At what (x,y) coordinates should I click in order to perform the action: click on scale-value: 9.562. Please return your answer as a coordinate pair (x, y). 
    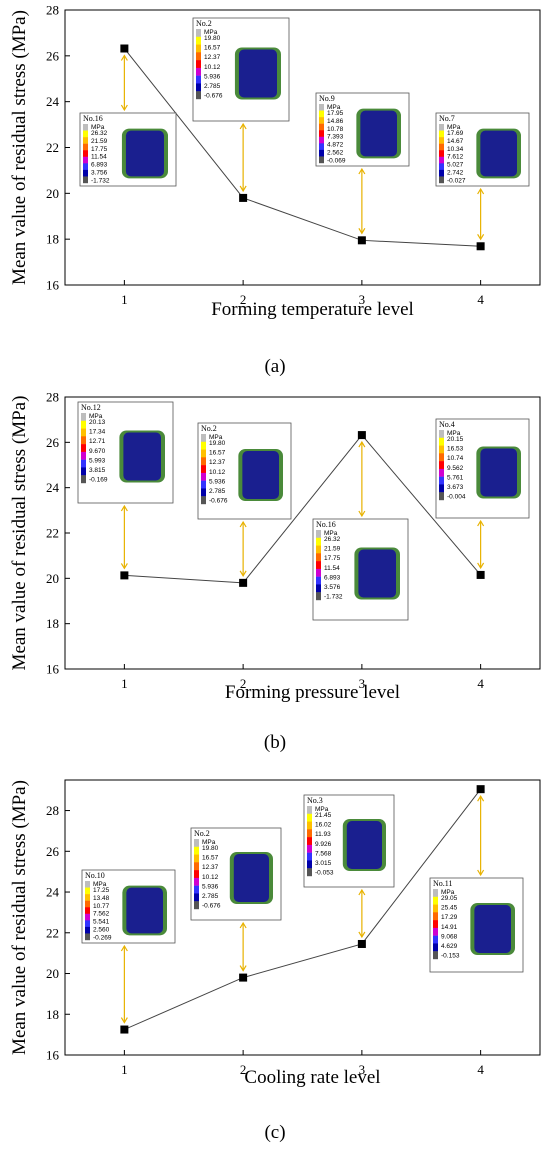
    Looking at the image, I should click on (455, 468).